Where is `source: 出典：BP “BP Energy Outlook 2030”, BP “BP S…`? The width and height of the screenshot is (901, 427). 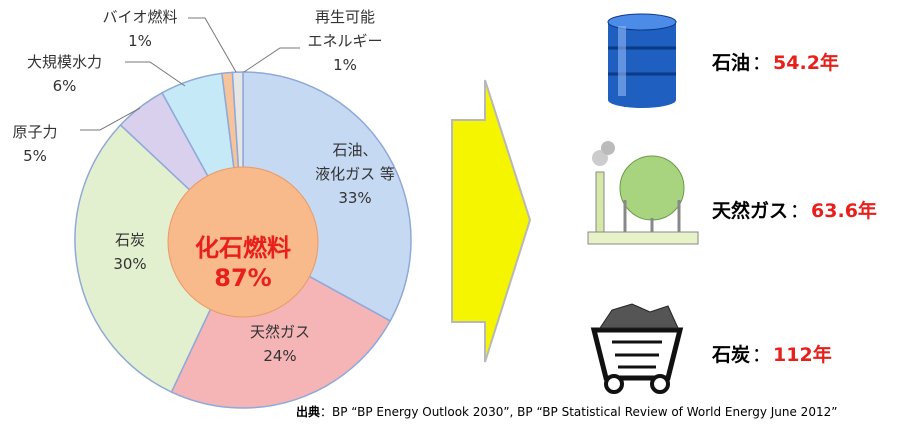
source: 出典：BP “BP Energy Outlook 2030”, BP “BP S… is located at coordinates (567, 412).